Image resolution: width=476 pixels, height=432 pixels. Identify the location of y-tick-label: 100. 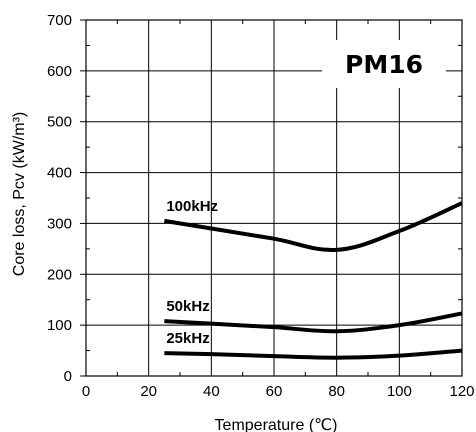
(59, 325).